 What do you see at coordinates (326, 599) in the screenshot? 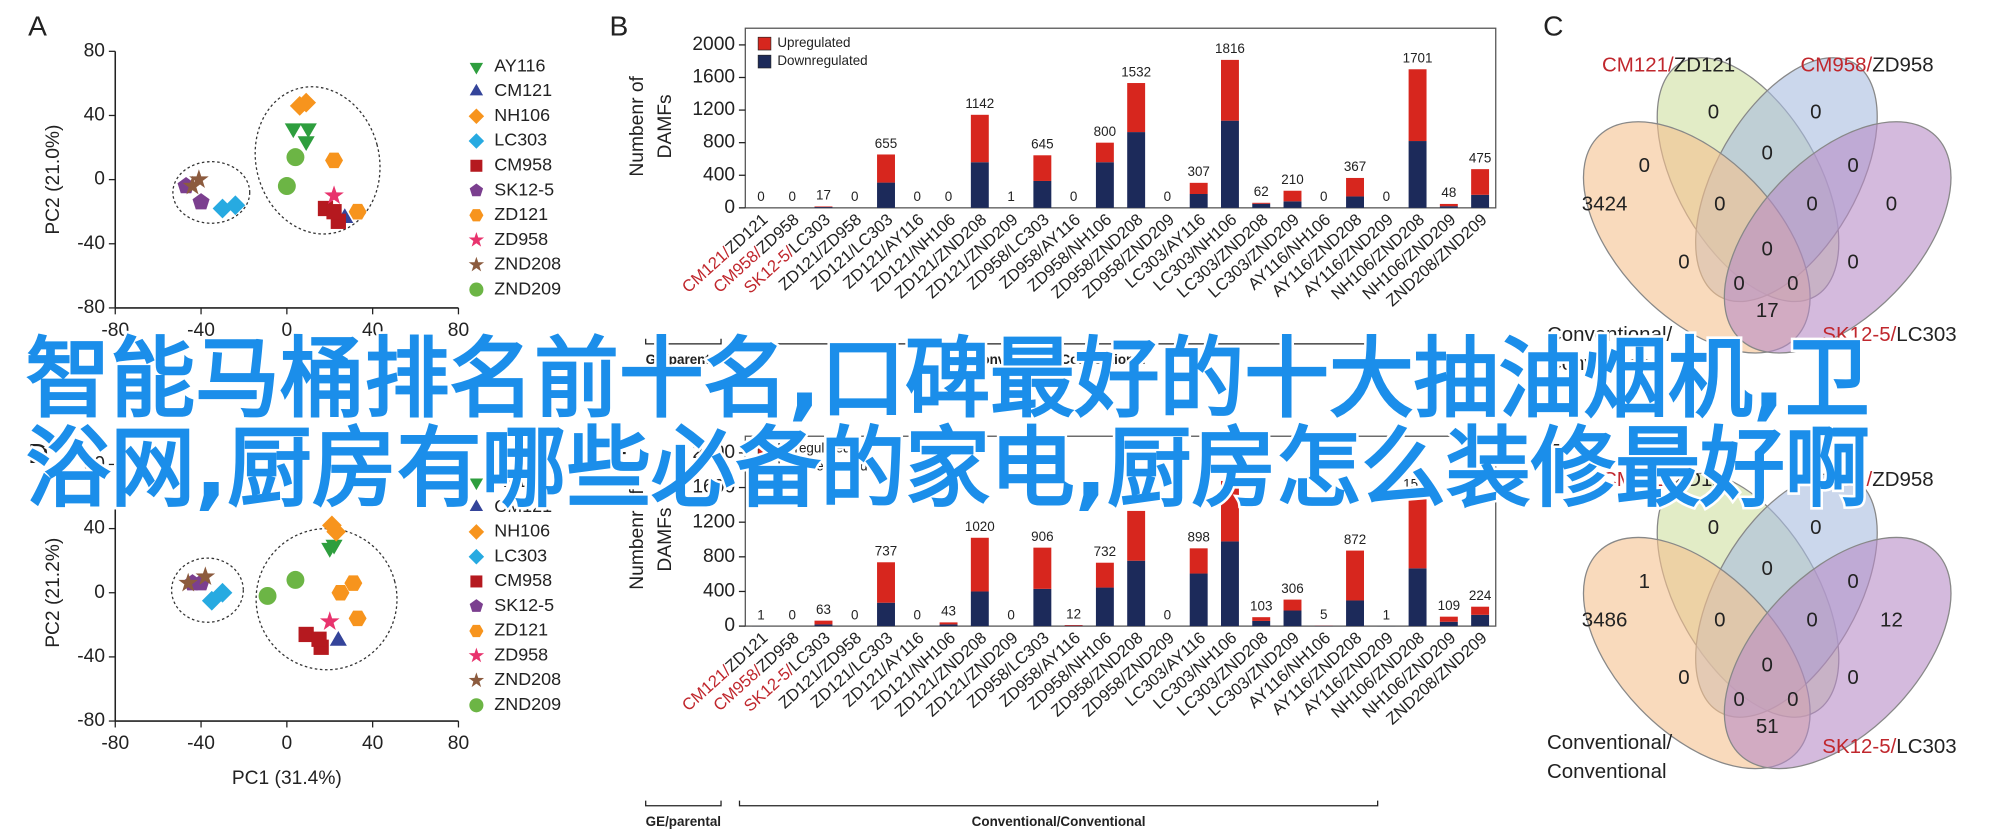
I see `cluster-outline` at bounding box center [326, 599].